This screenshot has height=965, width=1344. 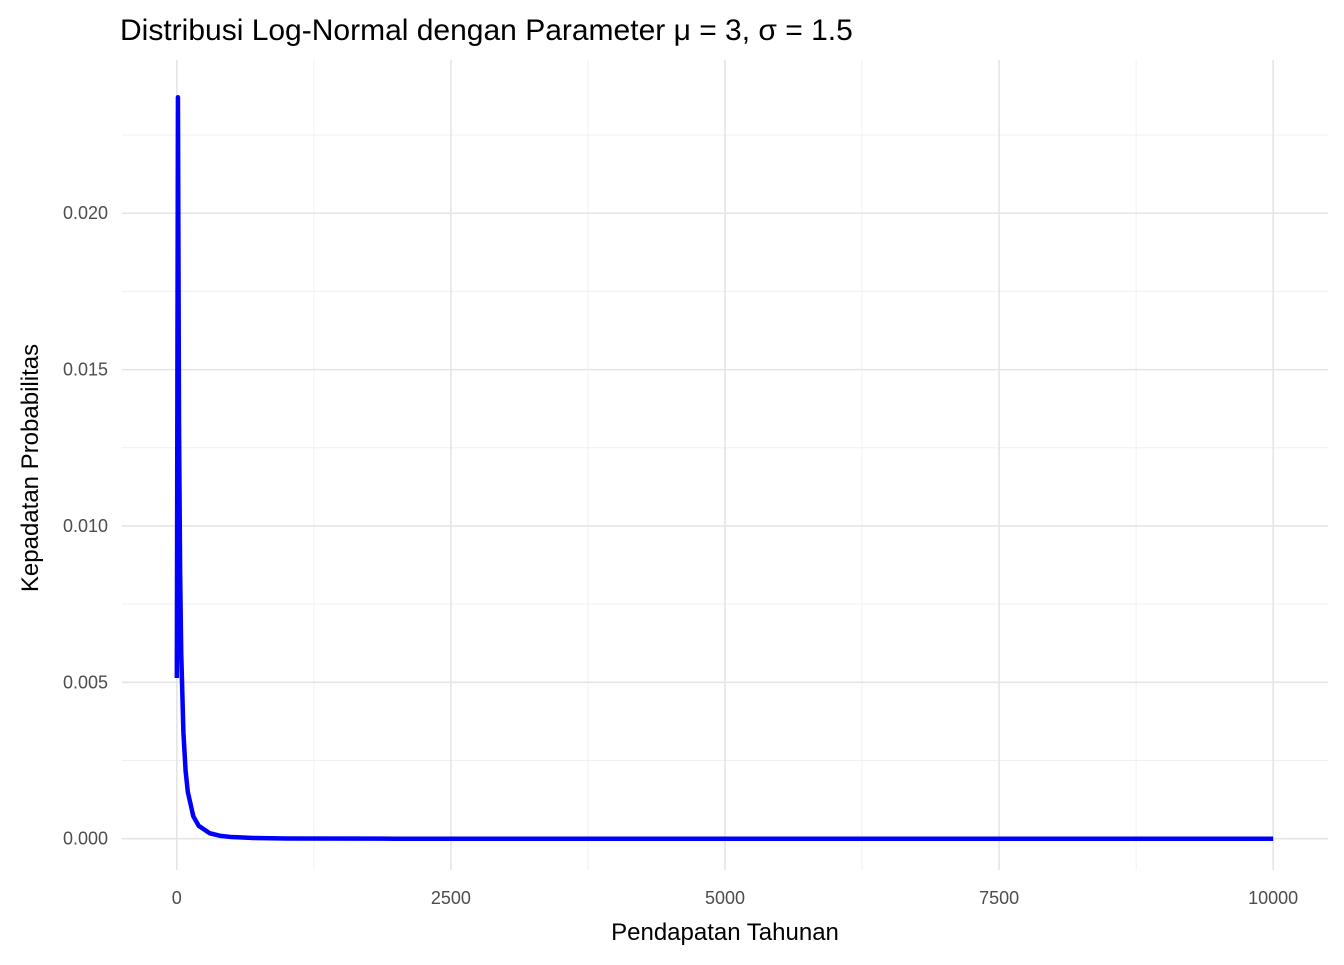 What do you see at coordinates (451, 898) in the screenshot?
I see `x-tick-label: 2500` at bounding box center [451, 898].